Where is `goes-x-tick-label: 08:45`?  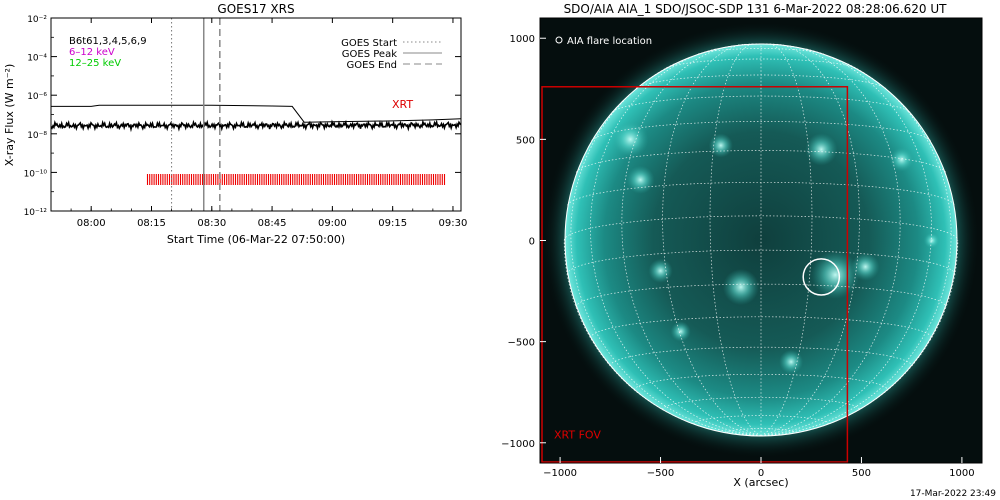 goes-x-tick-label: 08:45 is located at coordinates (272, 223).